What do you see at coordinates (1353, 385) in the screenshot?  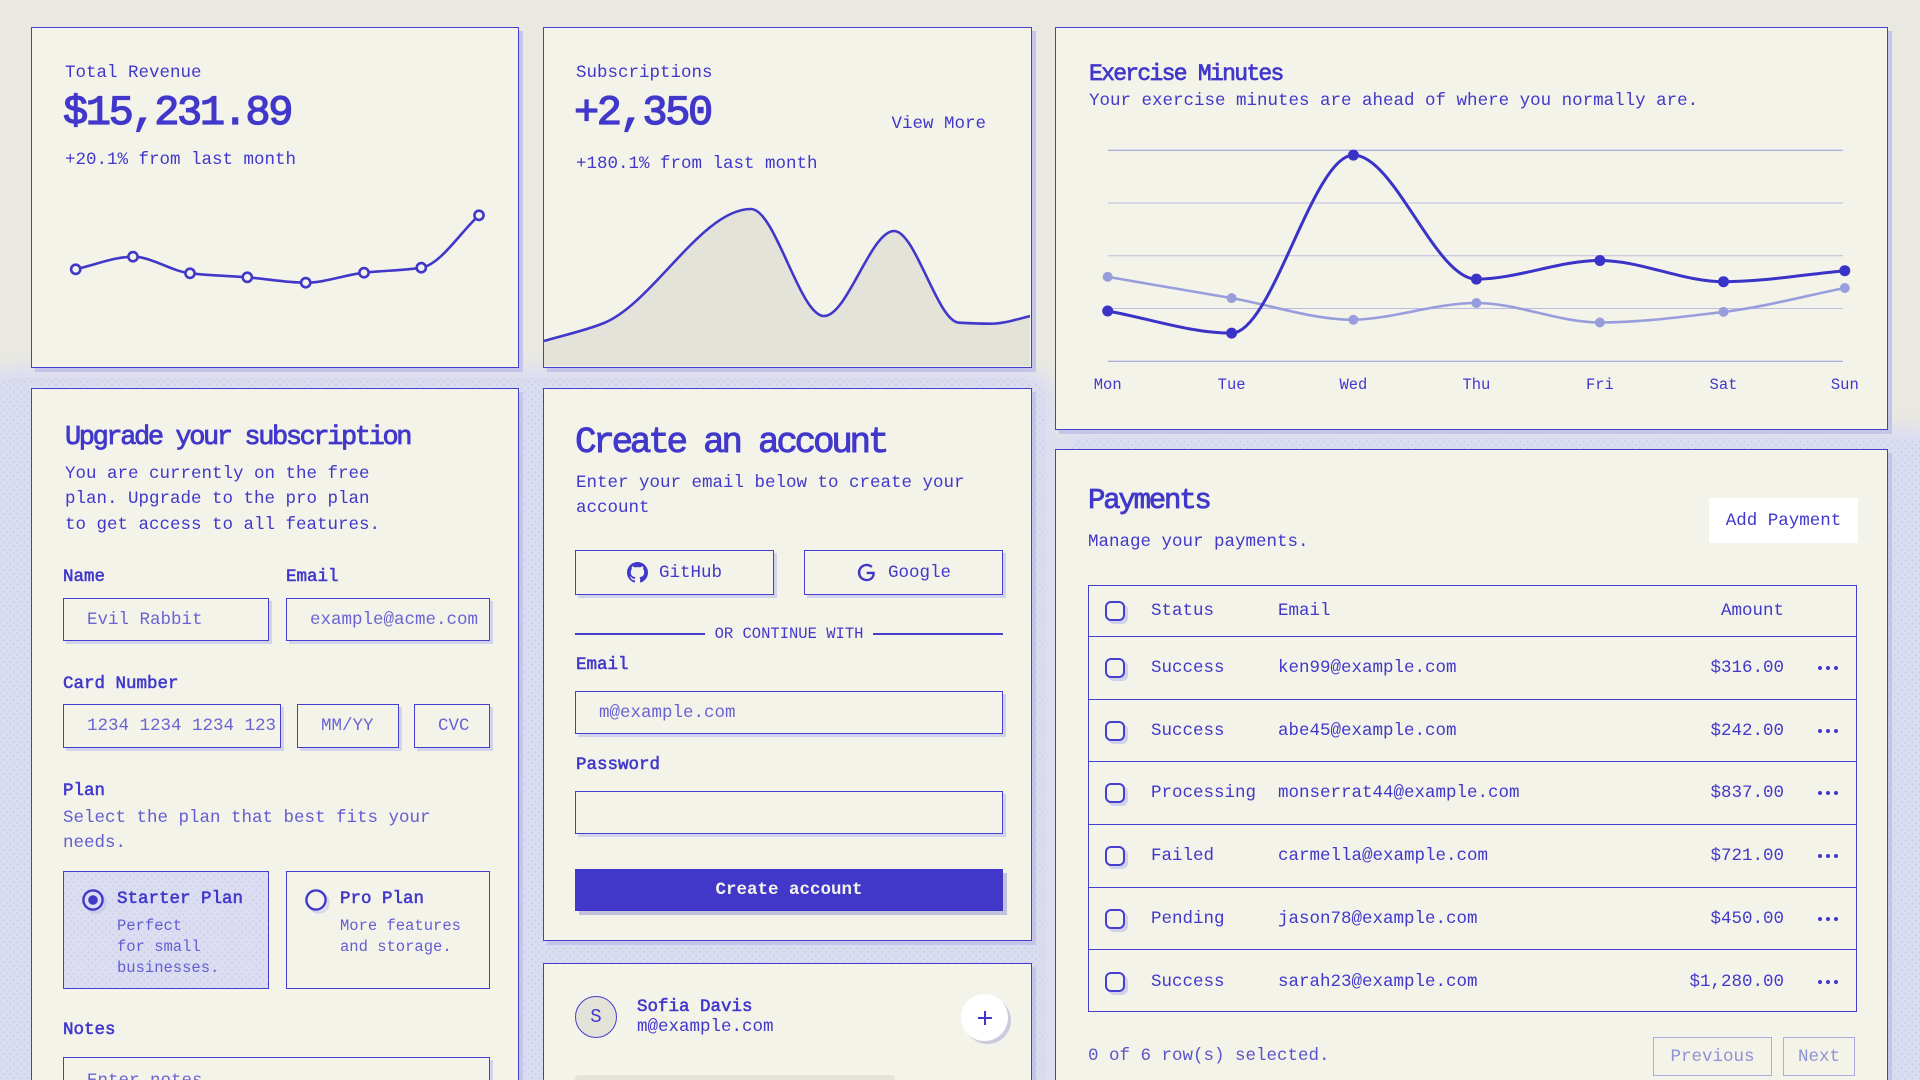 I see `svg-text: Wed` at bounding box center [1353, 385].